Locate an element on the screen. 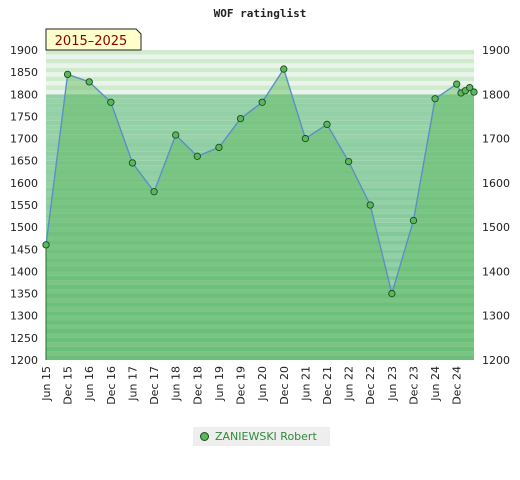  y-tick-label-left: 1300 is located at coordinates (24, 316).